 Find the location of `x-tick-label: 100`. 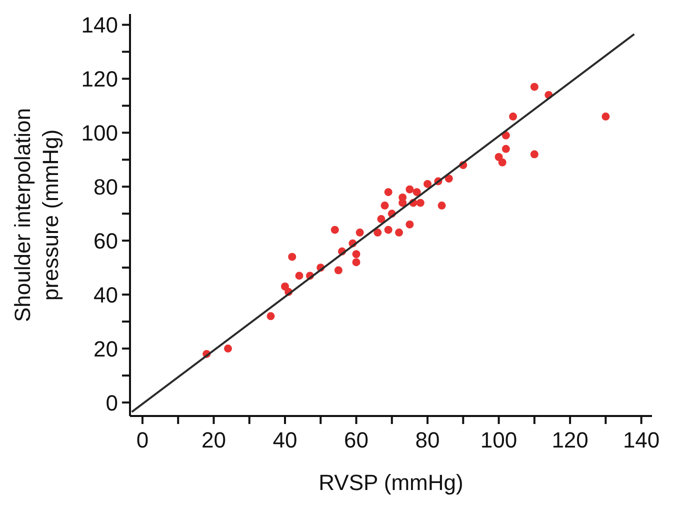

x-tick-label: 100 is located at coordinates (499, 440).